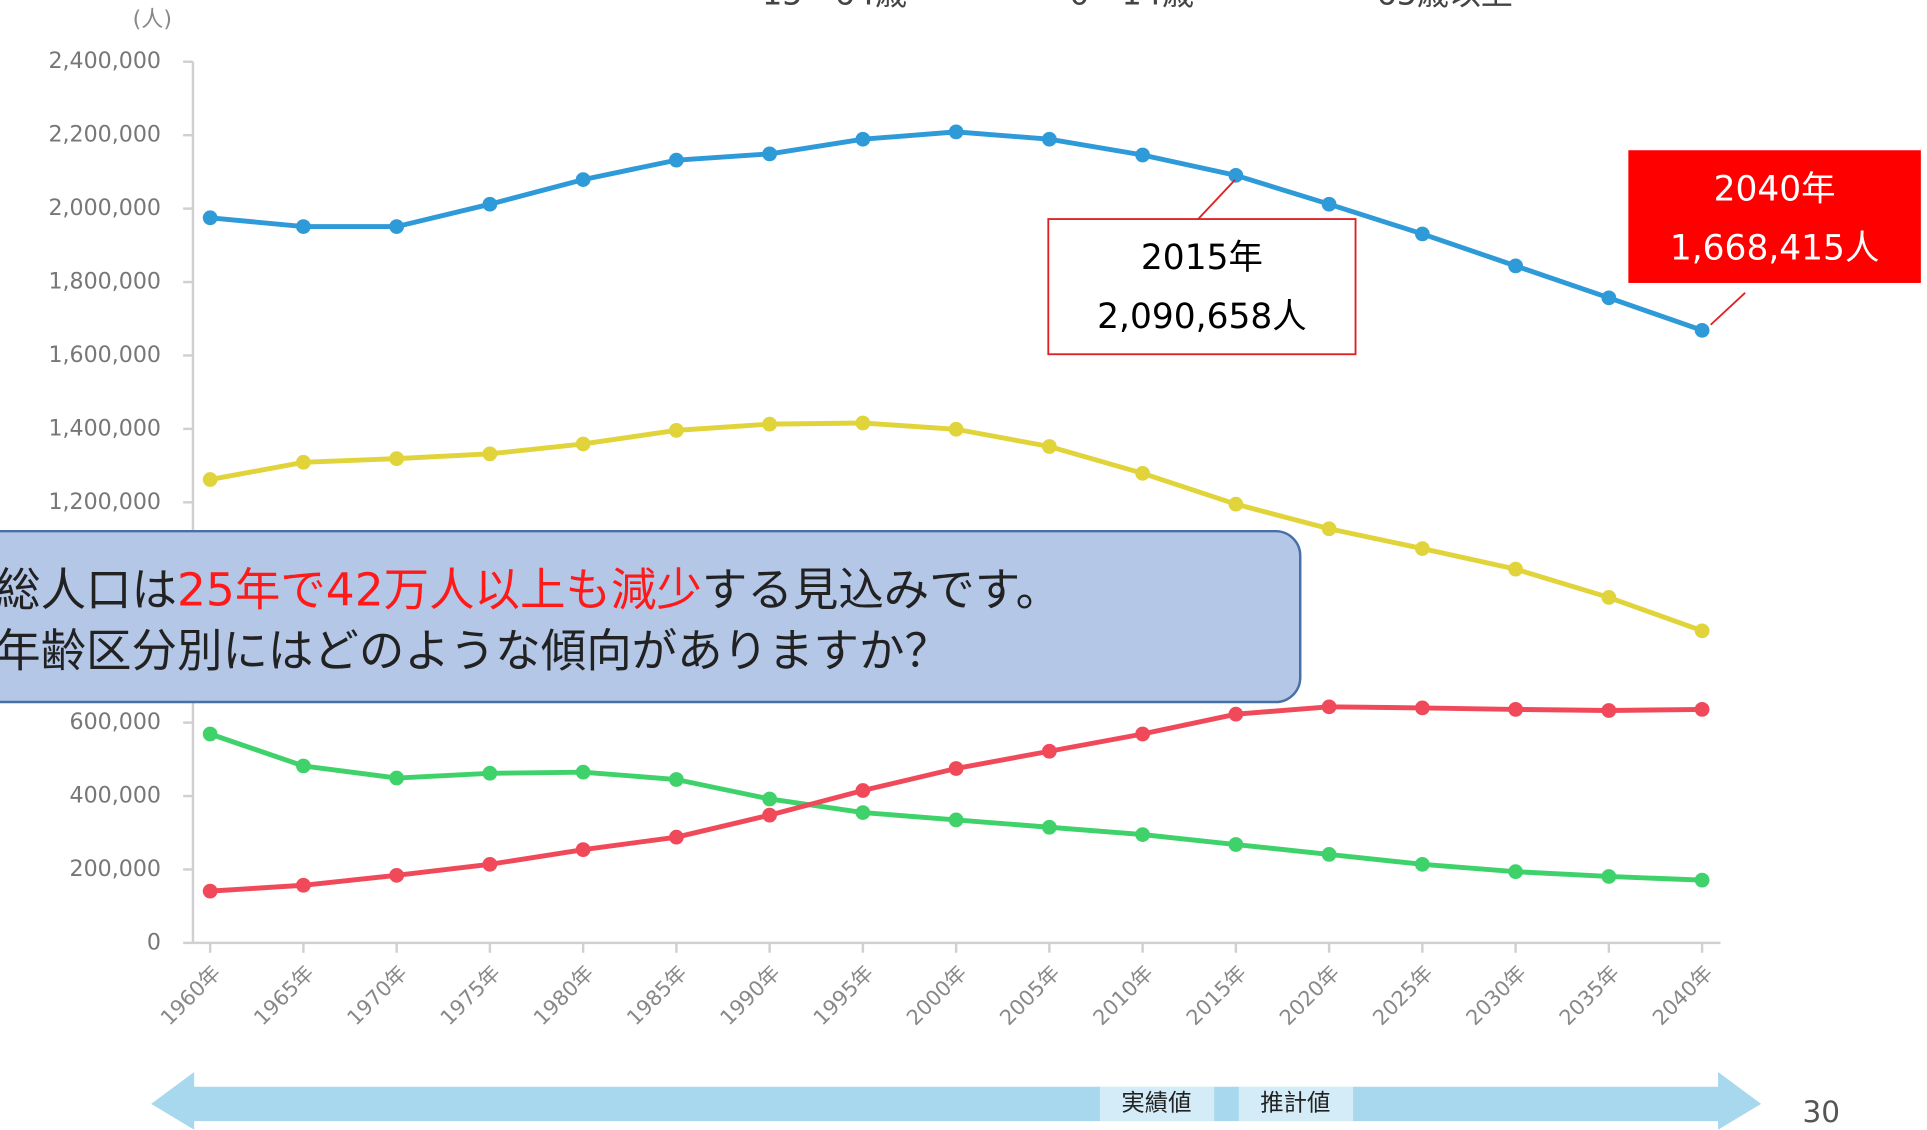  What do you see at coordinates (88, 589) in the screenshot?
I see `callout-text: 総人口は` at bounding box center [88, 589].